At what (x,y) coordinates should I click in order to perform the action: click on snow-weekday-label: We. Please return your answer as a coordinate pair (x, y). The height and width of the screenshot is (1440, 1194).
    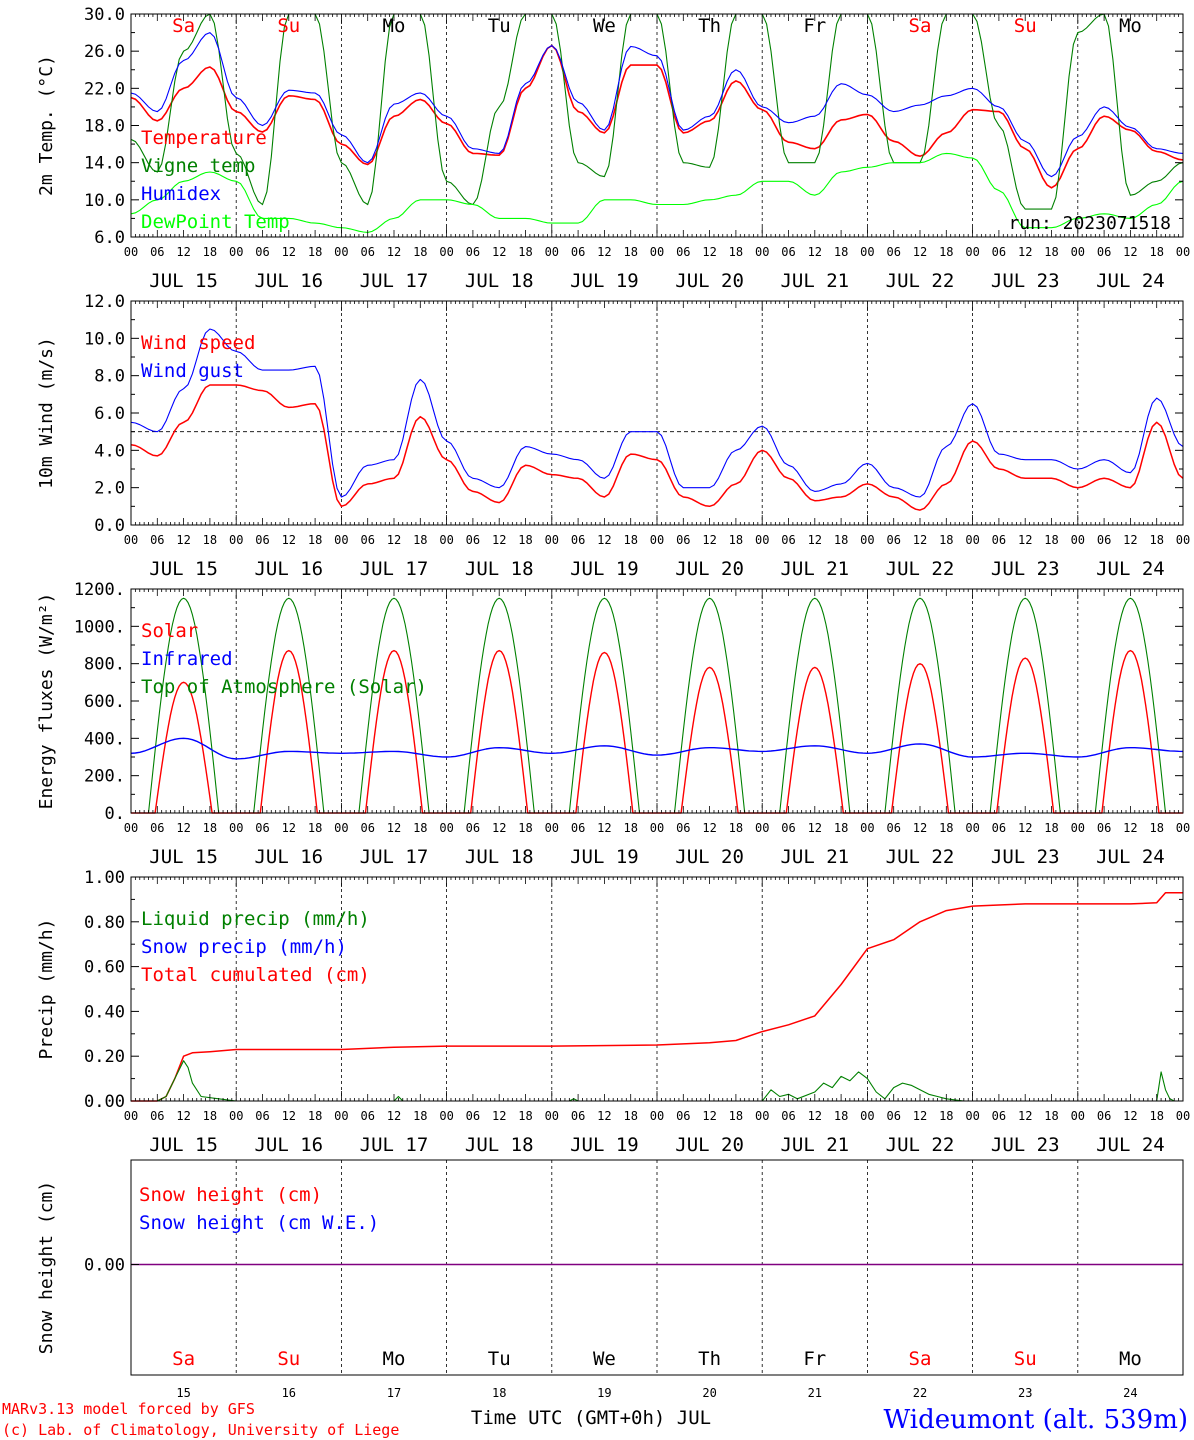
    Looking at the image, I should click on (604, 1359).